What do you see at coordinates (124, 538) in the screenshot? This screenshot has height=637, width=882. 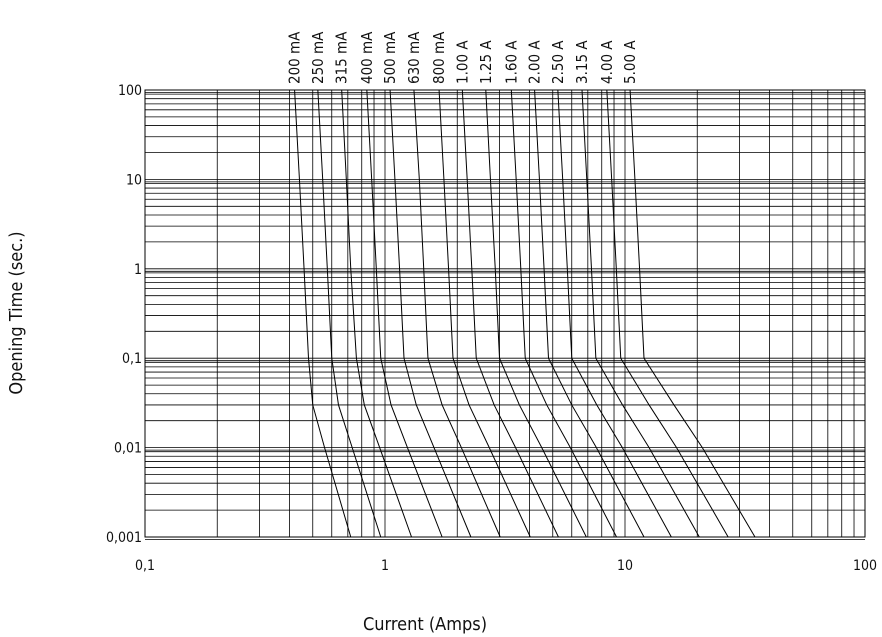 I see `y-tick-label: 0,001` at bounding box center [124, 538].